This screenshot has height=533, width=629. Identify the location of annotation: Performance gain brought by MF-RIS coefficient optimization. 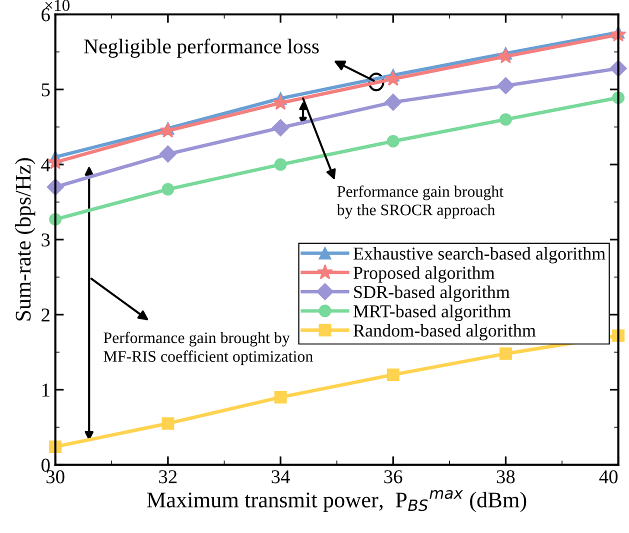
(208, 349).